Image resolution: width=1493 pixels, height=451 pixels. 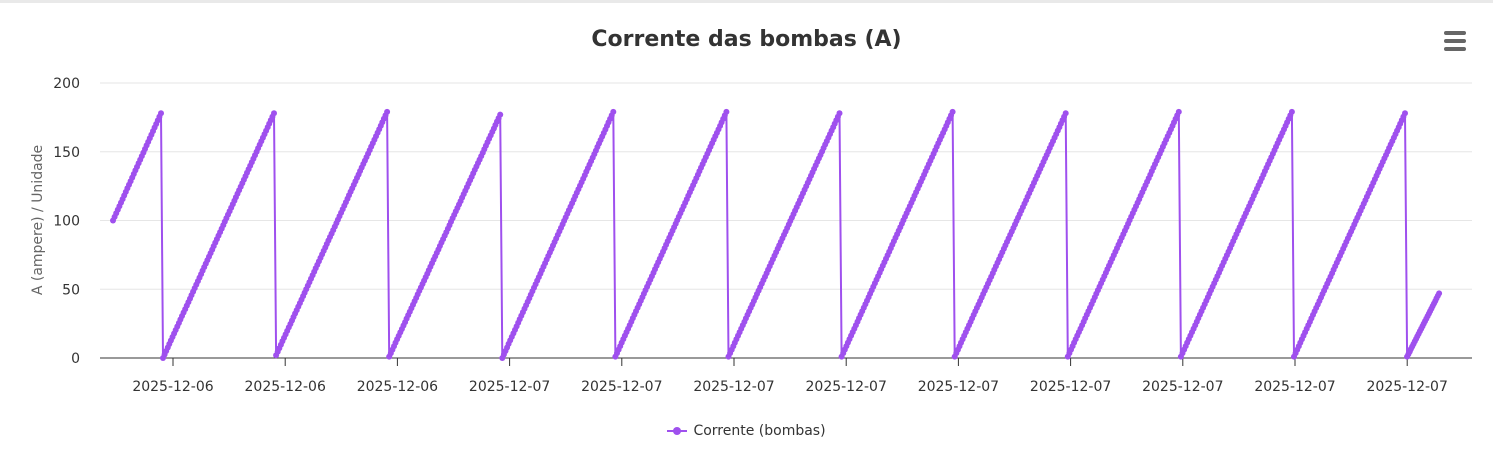 What do you see at coordinates (66, 153) in the screenshot?
I see `y-tick-label: 150` at bounding box center [66, 153].